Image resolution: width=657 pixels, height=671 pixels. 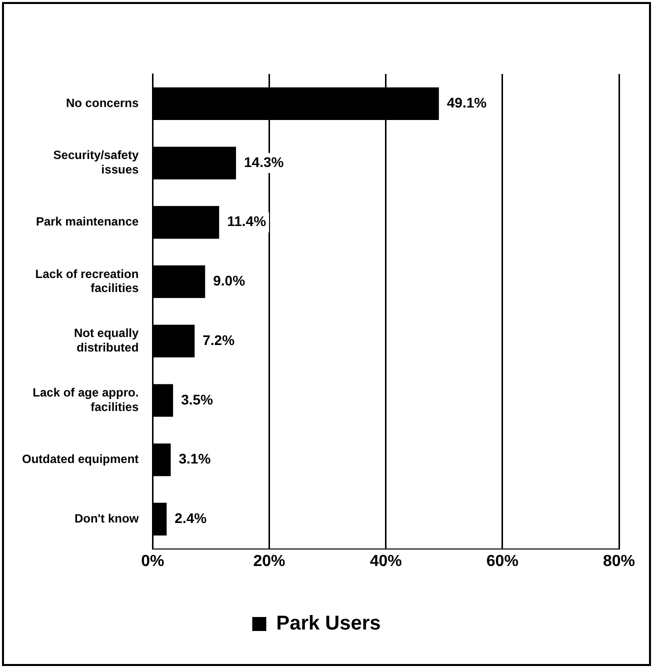 I want to click on x-tick-label: 0%, so click(x=152, y=561).